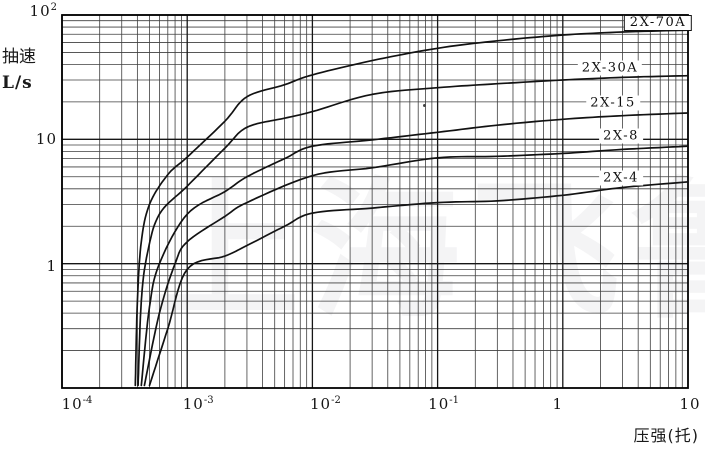  Describe the element at coordinates (17, 83) in the screenshot. I see `y-axis-unit: L/s` at that location.